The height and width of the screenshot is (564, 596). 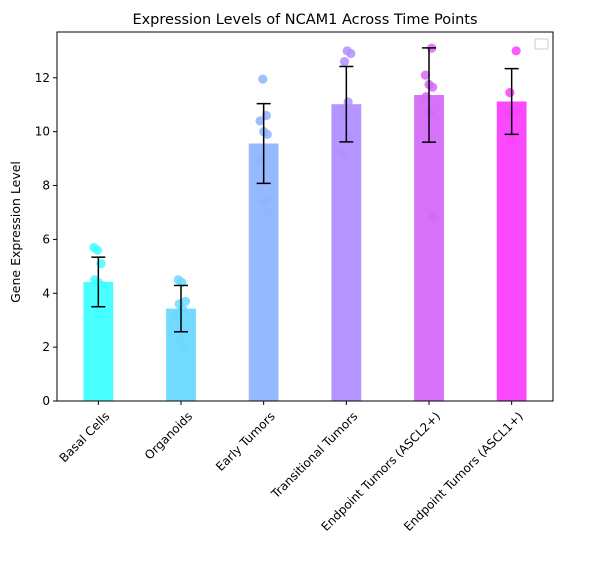 What do you see at coordinates (314, 455) in the screenshot?
I see `x-tick-label-3: Transitional Tumors` at bounding box center [314, 455].